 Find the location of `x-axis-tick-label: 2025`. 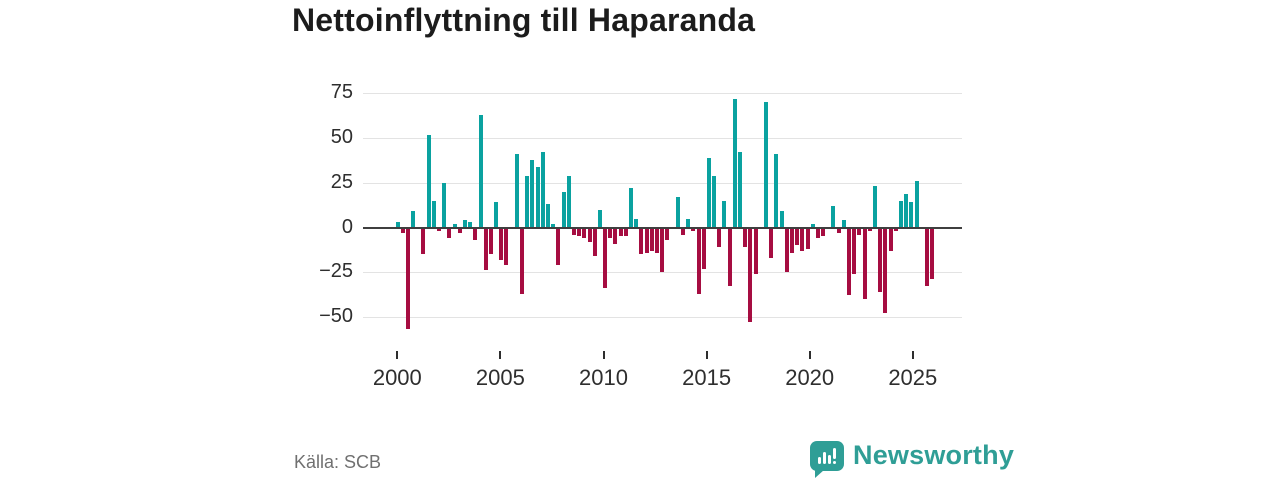

x-axis-tick-label: 2025 is located at coordinates (913, 377).